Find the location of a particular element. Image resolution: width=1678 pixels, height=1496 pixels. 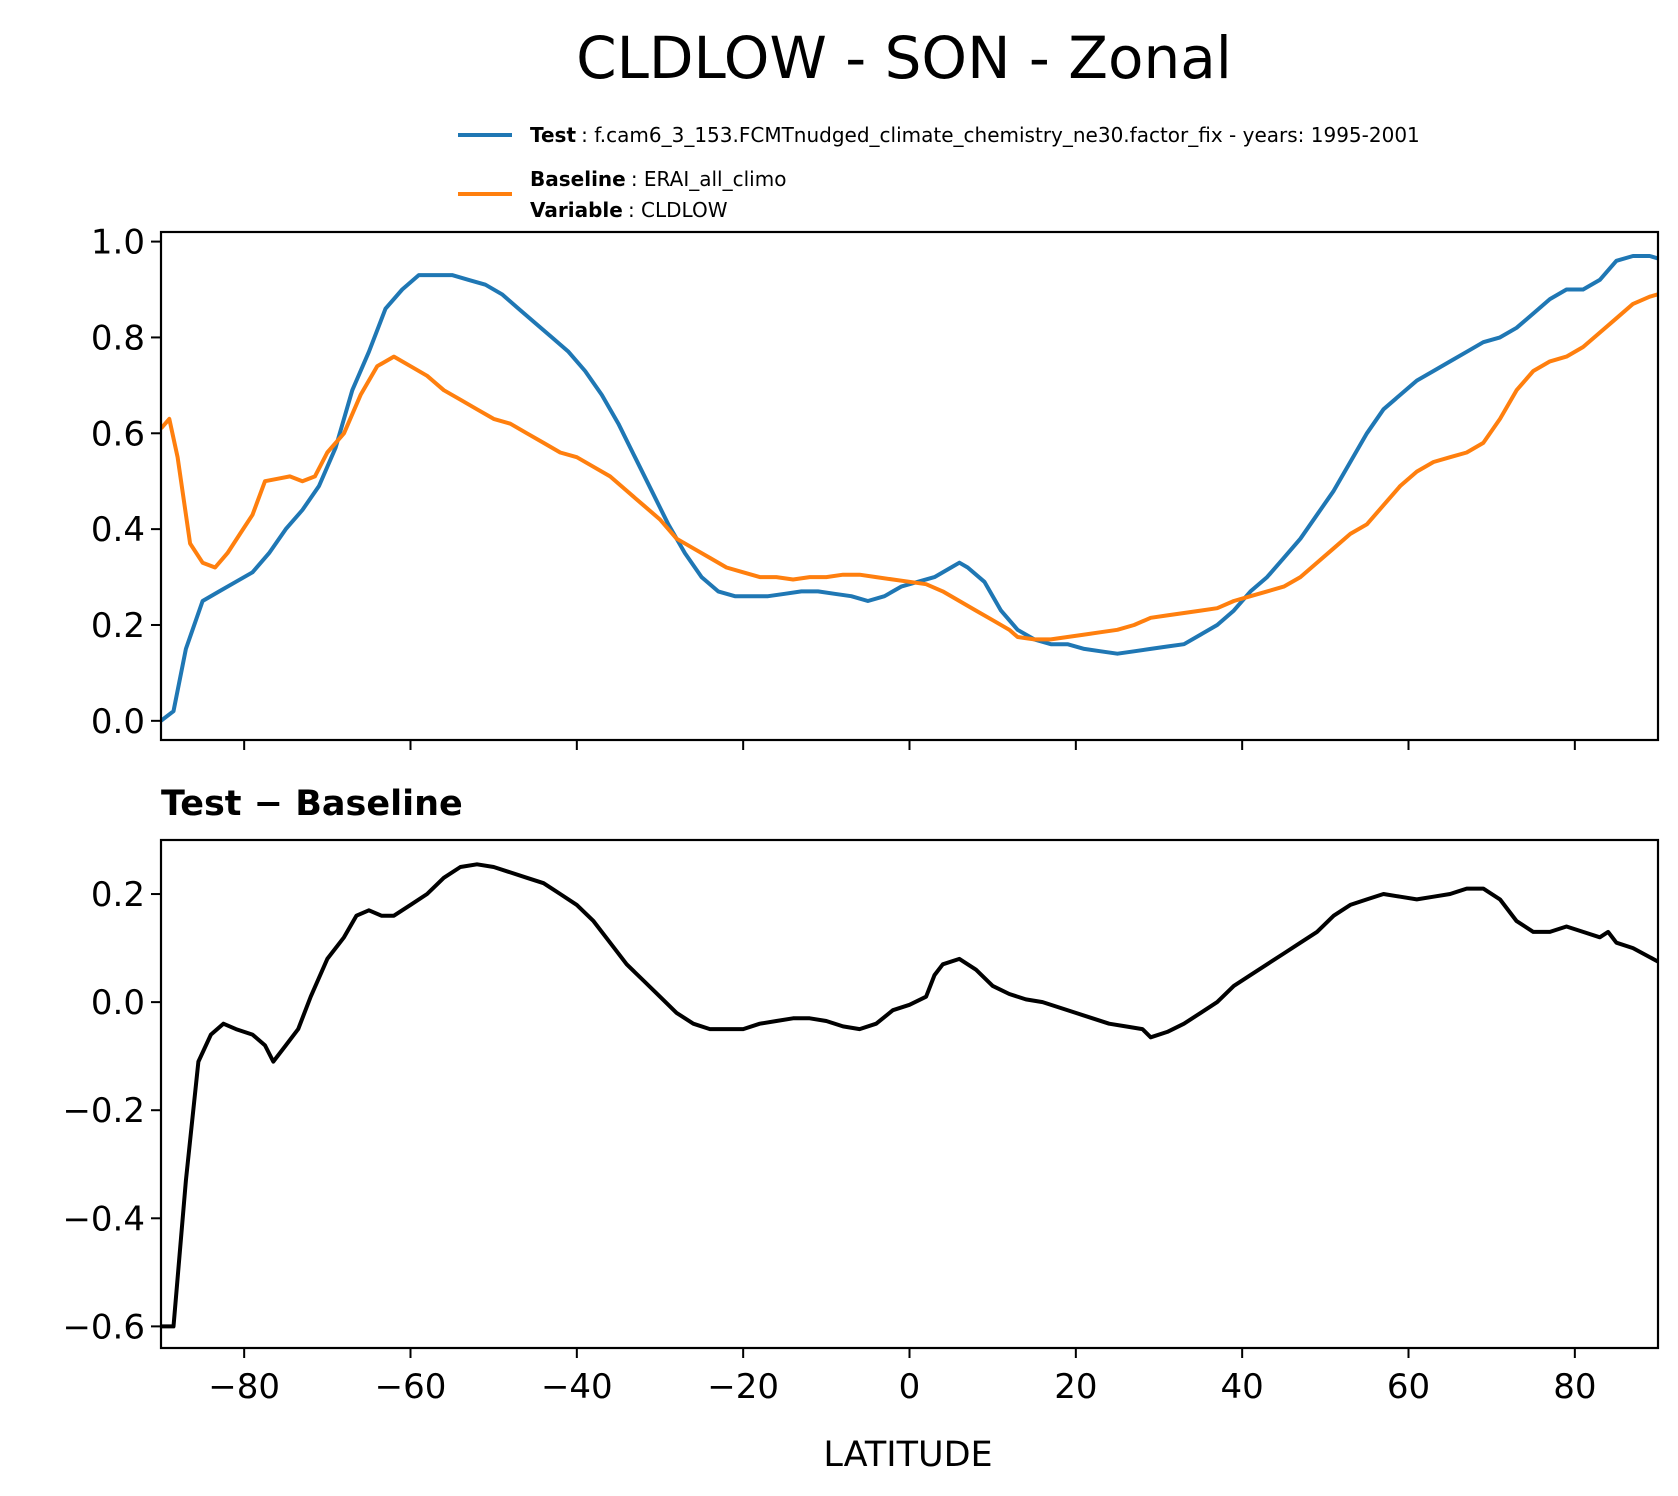

x-axis-label: LATITUDE is located at coordinates (907, 1455).